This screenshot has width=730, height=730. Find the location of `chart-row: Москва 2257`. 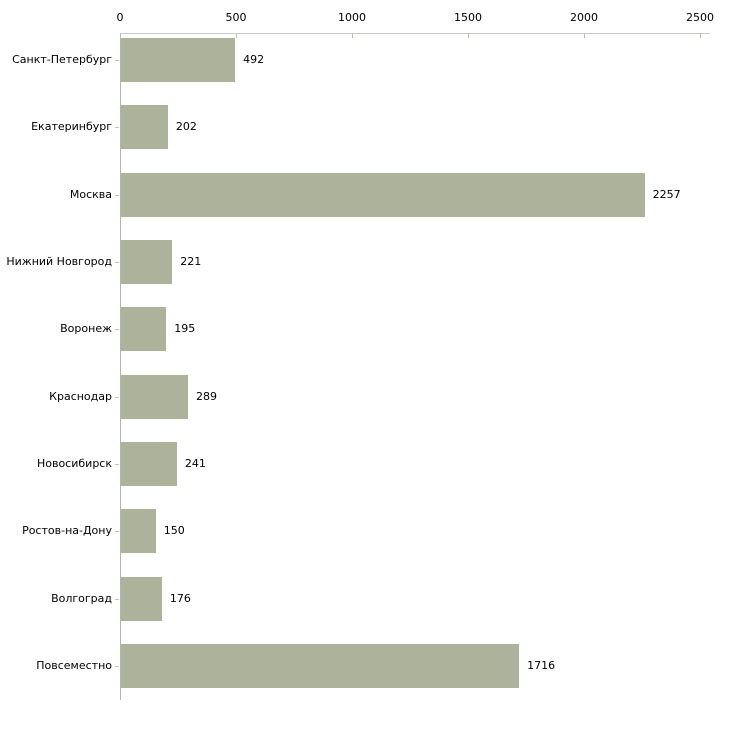

chart-row: Москва 2257 is located at coordinates (390, 201).